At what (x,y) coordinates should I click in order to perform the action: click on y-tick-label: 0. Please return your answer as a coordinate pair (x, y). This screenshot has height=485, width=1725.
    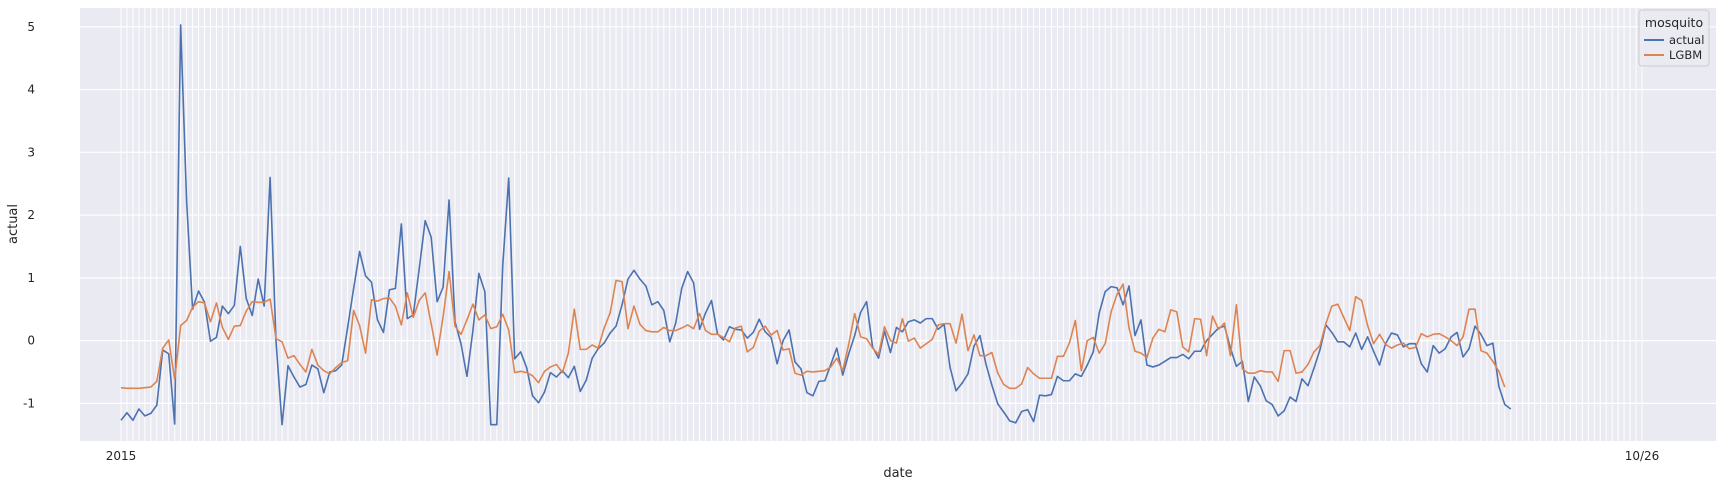
    Looking at the image, I should click on (31, 341).